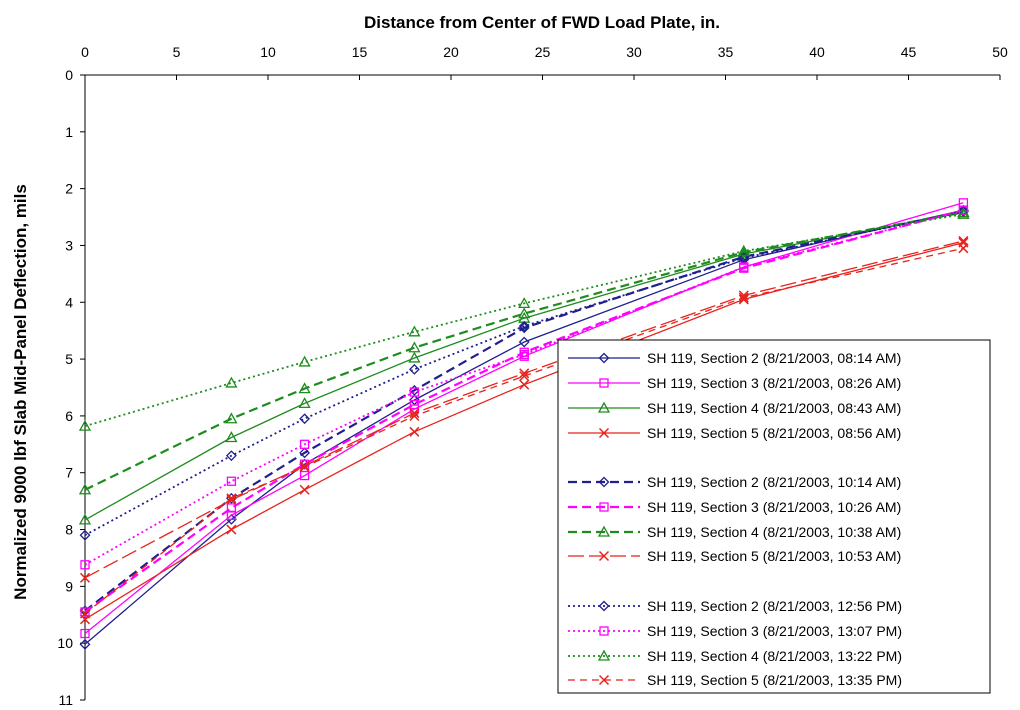 The image size is (1020, 710). I want to click on x-tick-label: 0, so click(85, 52).